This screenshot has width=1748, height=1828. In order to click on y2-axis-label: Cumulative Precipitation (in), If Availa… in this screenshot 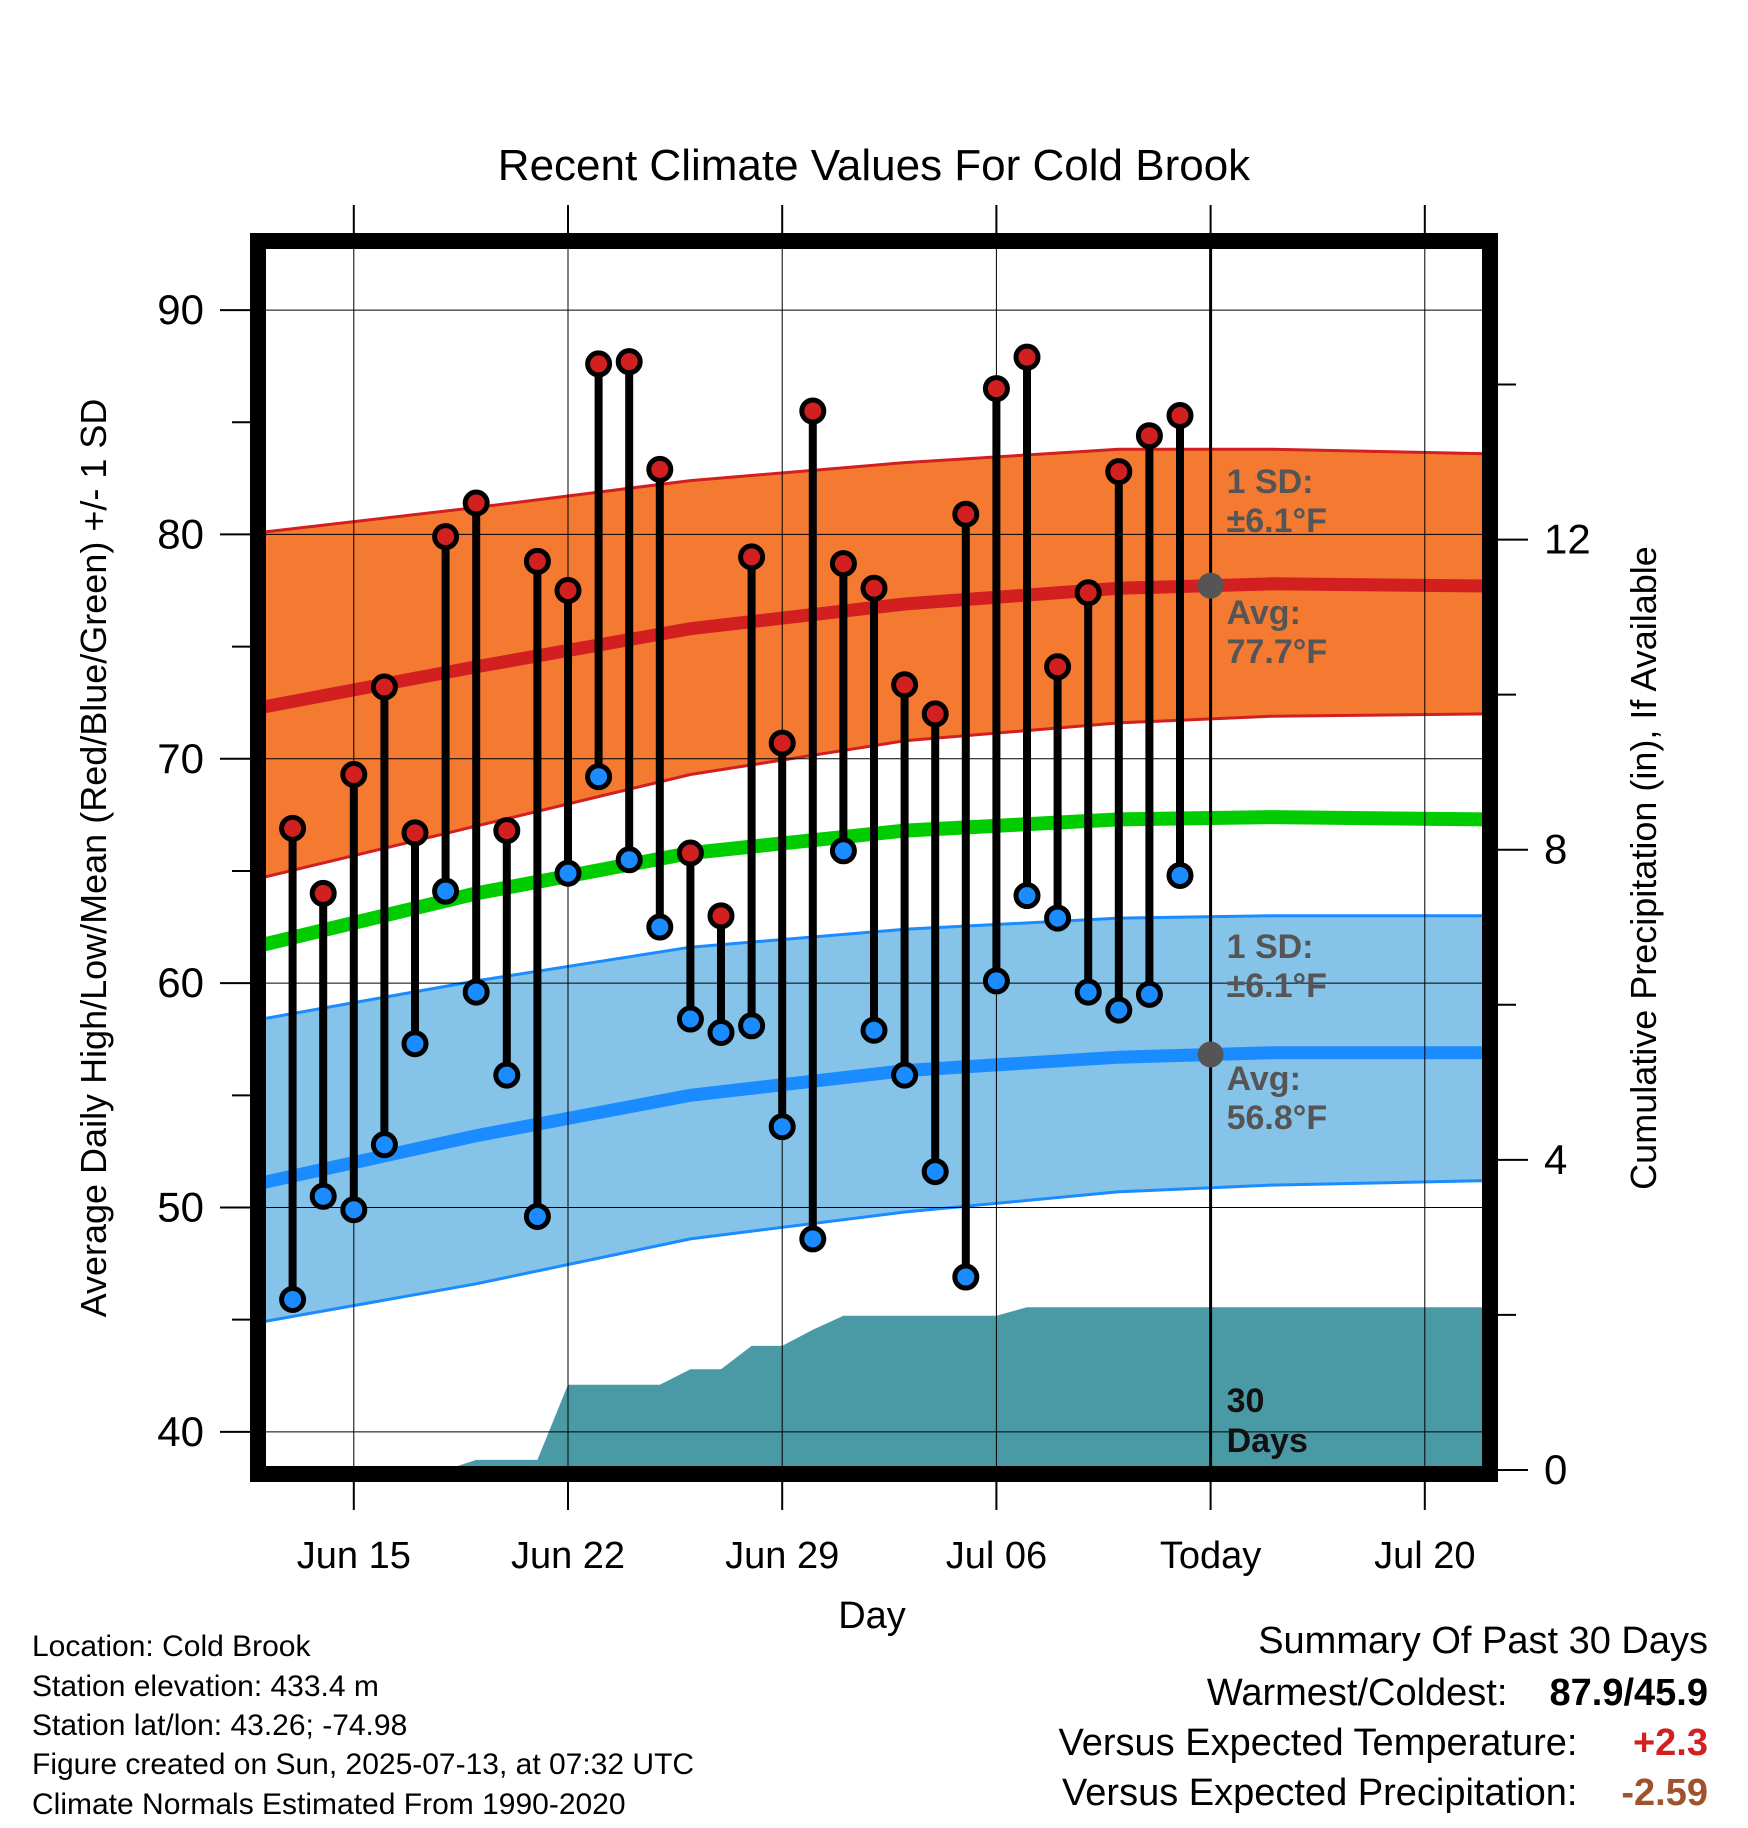, I will do `click(1643, 868)`.